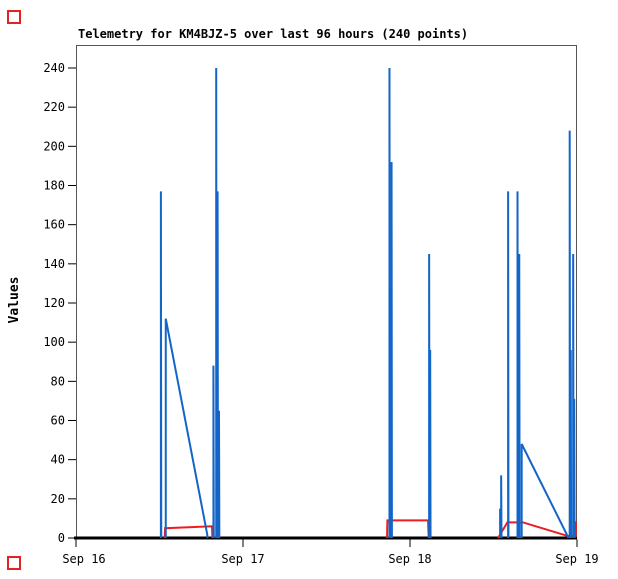 This screenshot has width=618, height=579. I want to click on x-axis-ticks: Sep 16 Sep 17 Sep 18 Sep 19, so click(330, 552).